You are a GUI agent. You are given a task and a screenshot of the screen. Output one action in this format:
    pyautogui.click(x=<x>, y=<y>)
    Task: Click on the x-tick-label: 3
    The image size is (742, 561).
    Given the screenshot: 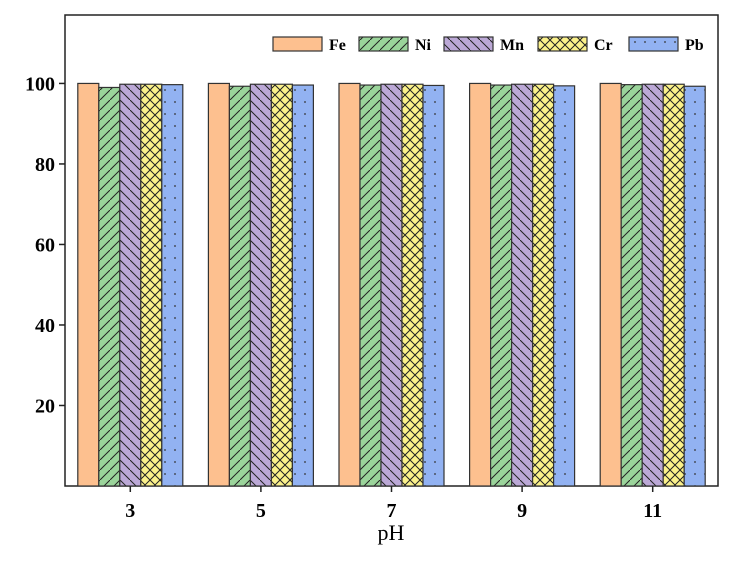 What is the action you would take?
    pyautogui.click(x=130, y=511)
    